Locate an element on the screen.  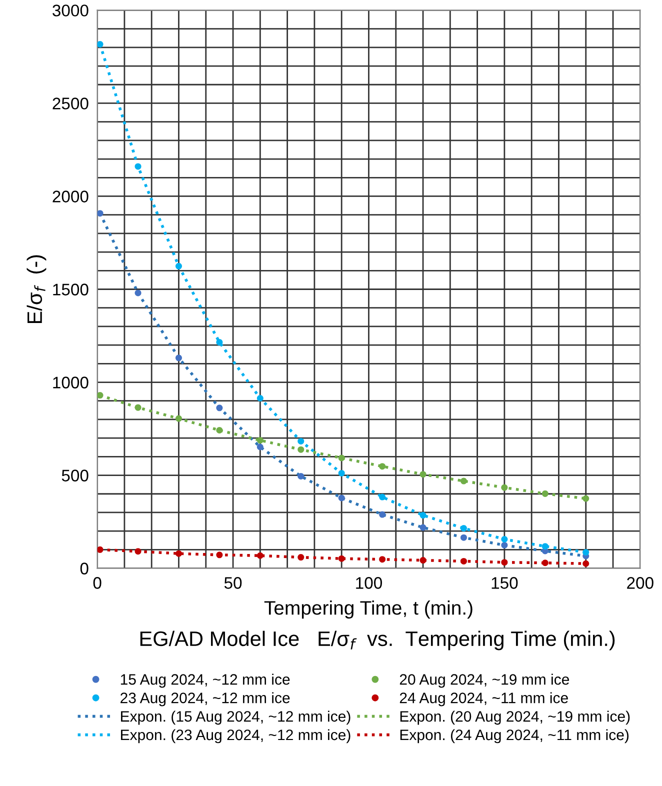
legend-label: 15 Aug 2024, ~12 mm ice is located at coordinates (205, 681).